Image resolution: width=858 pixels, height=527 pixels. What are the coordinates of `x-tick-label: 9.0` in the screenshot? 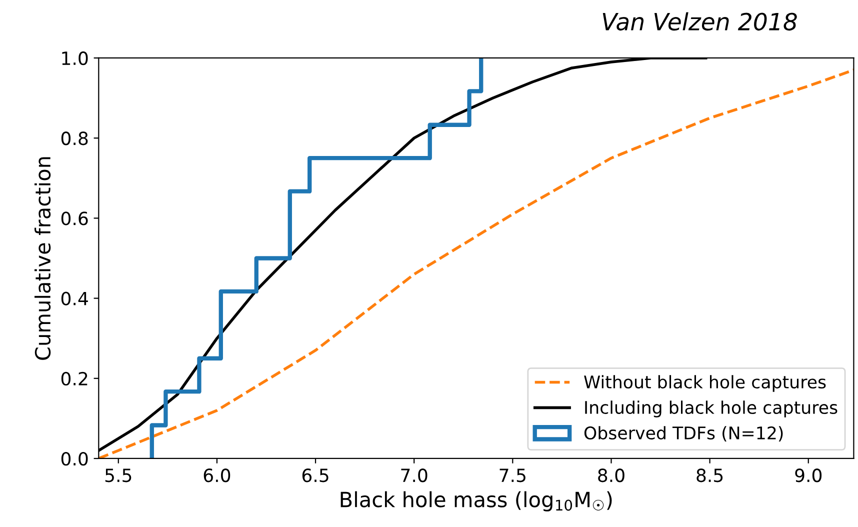 It's located at (808, 475).